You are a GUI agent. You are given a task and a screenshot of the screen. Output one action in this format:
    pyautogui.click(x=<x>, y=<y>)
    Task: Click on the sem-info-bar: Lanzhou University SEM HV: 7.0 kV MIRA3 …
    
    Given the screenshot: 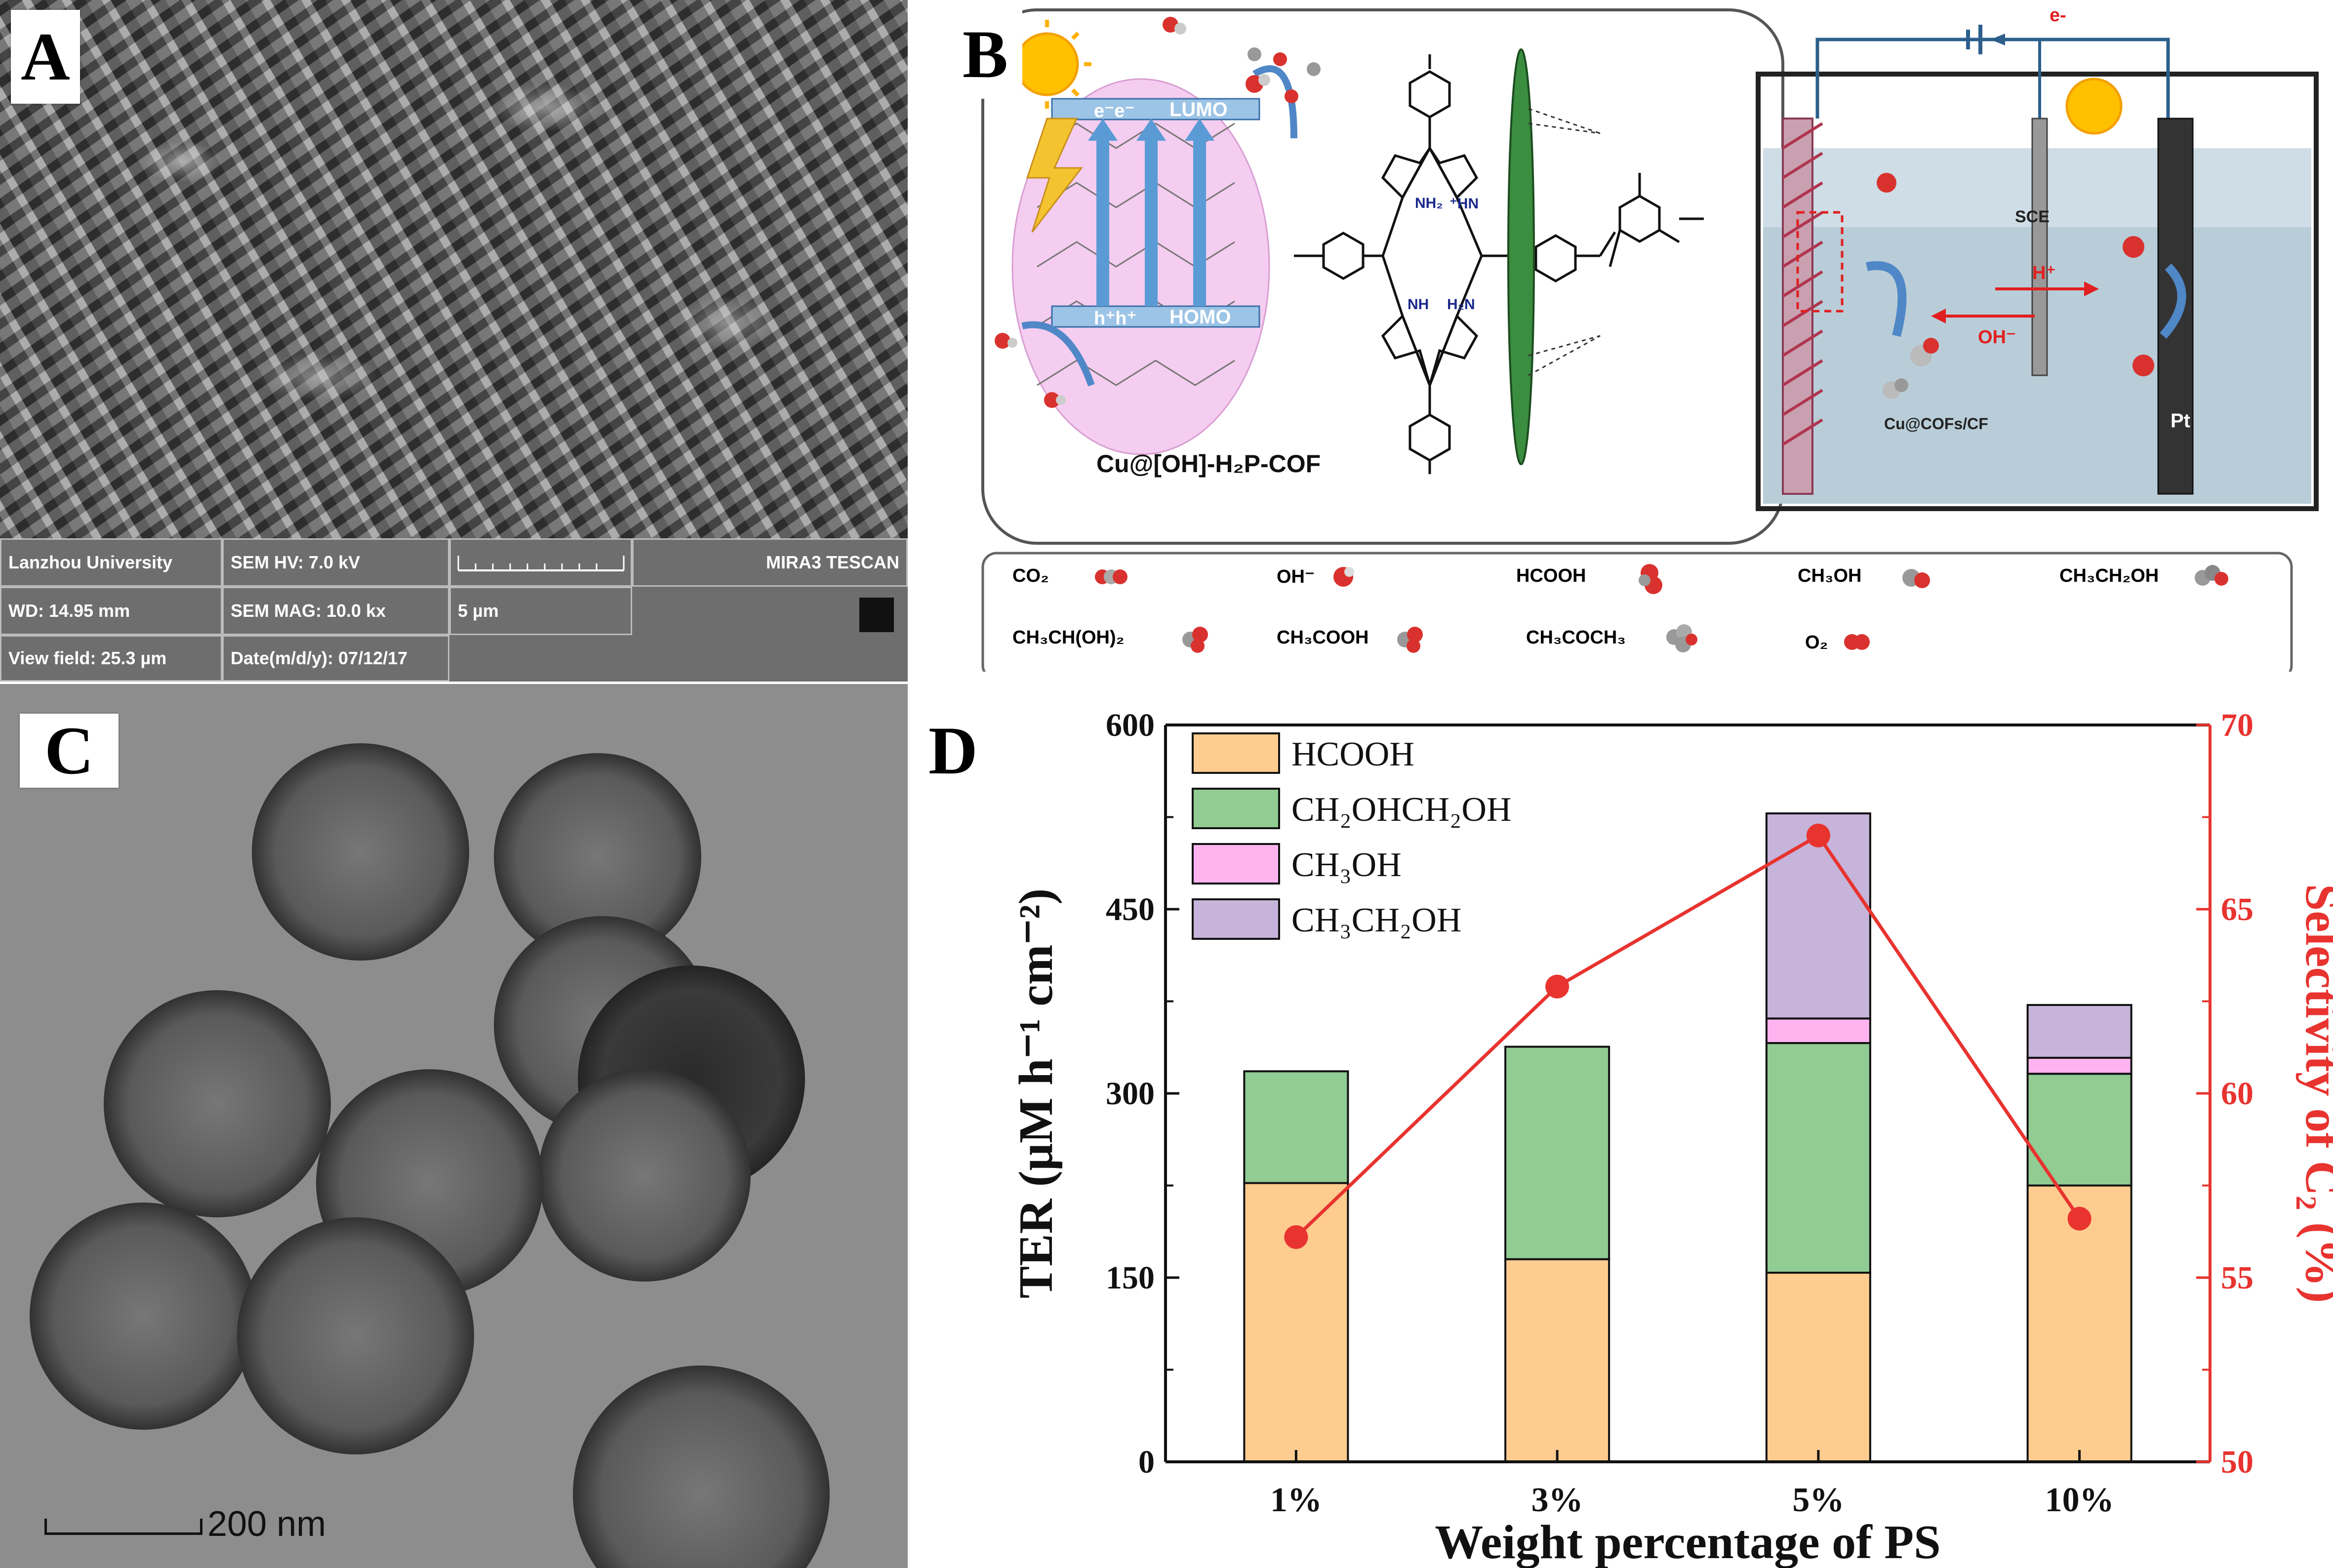 What is the action you would take?
    pyautogui.click(x=454, y=610)
    